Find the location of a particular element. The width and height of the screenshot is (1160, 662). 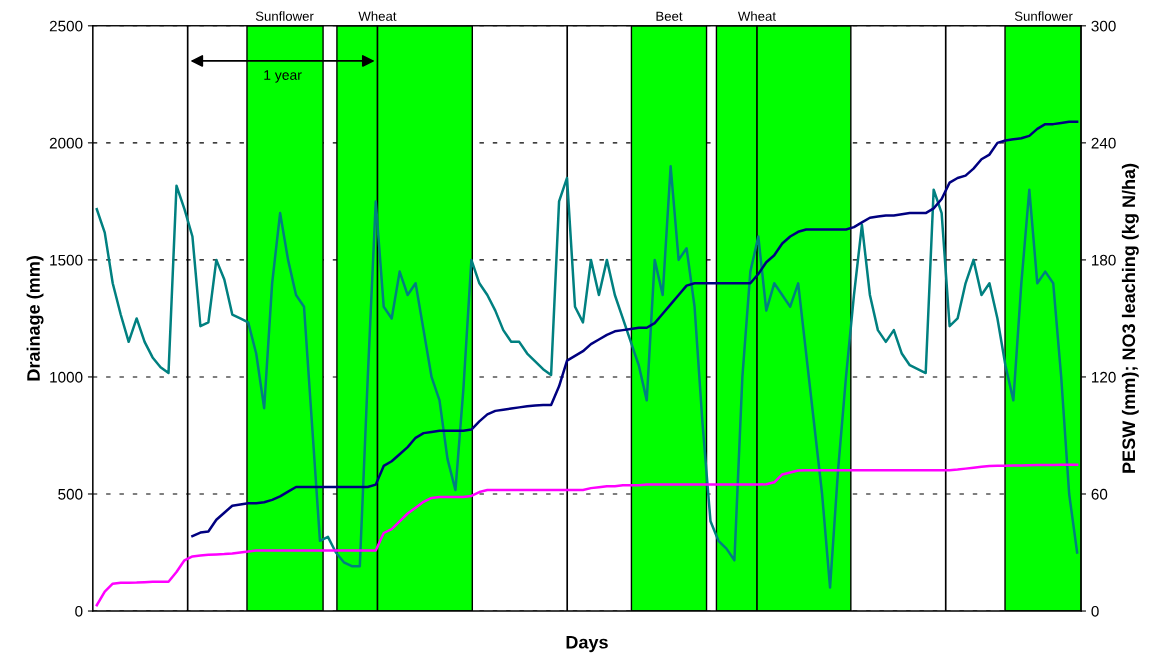

annotation: 1 year is located at coordinates (283, 76).